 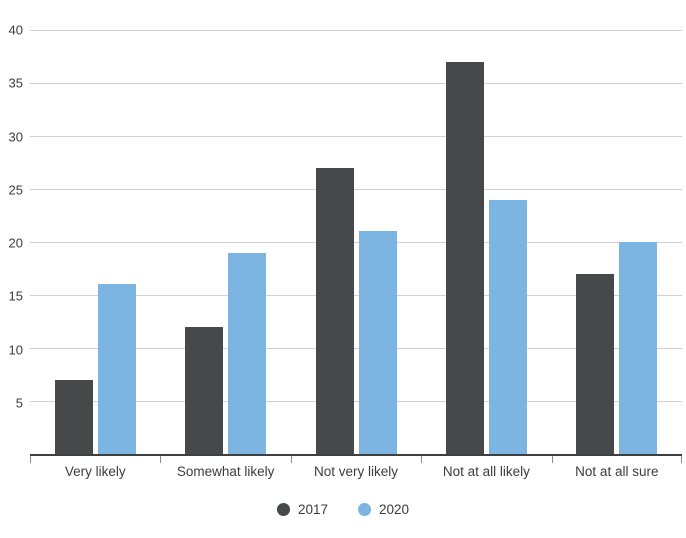 I want to click on bar-group-not-at-all-likely, so click(x=486, y=242).